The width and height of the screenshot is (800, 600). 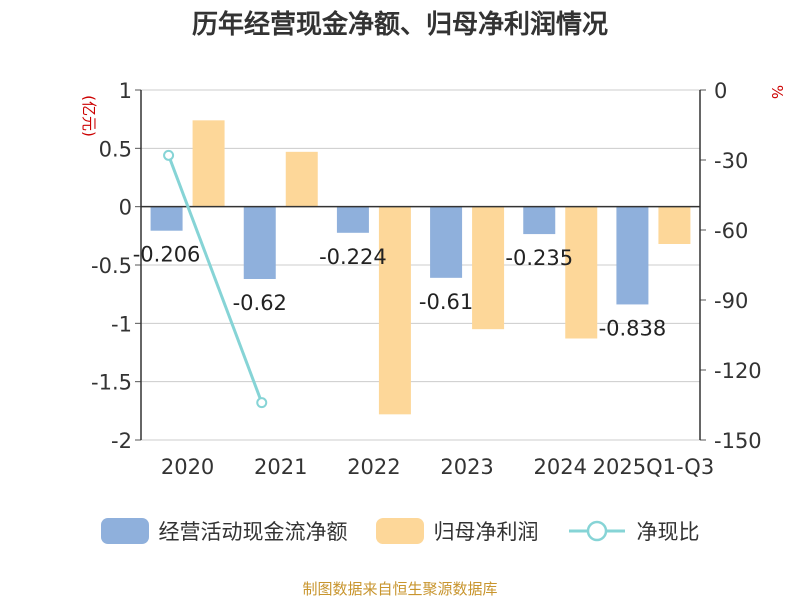 I want to click on left-tick-label: -0.5, so click(x=111, y=266).